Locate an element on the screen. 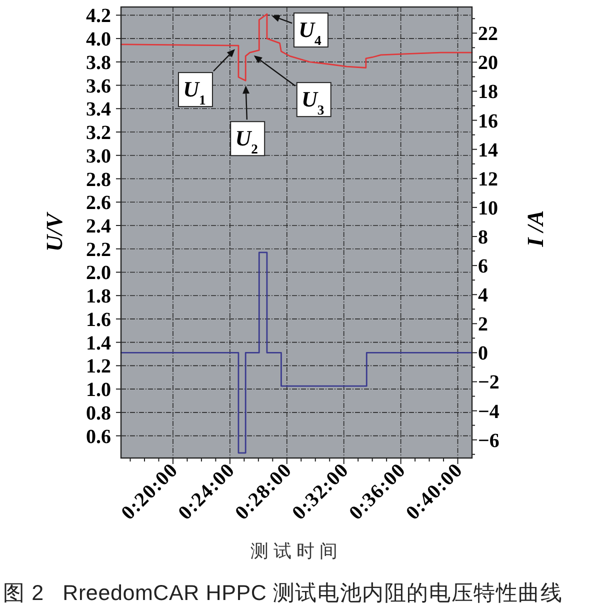  y2-axis-title: I /A is located at coordinates (535, 229).